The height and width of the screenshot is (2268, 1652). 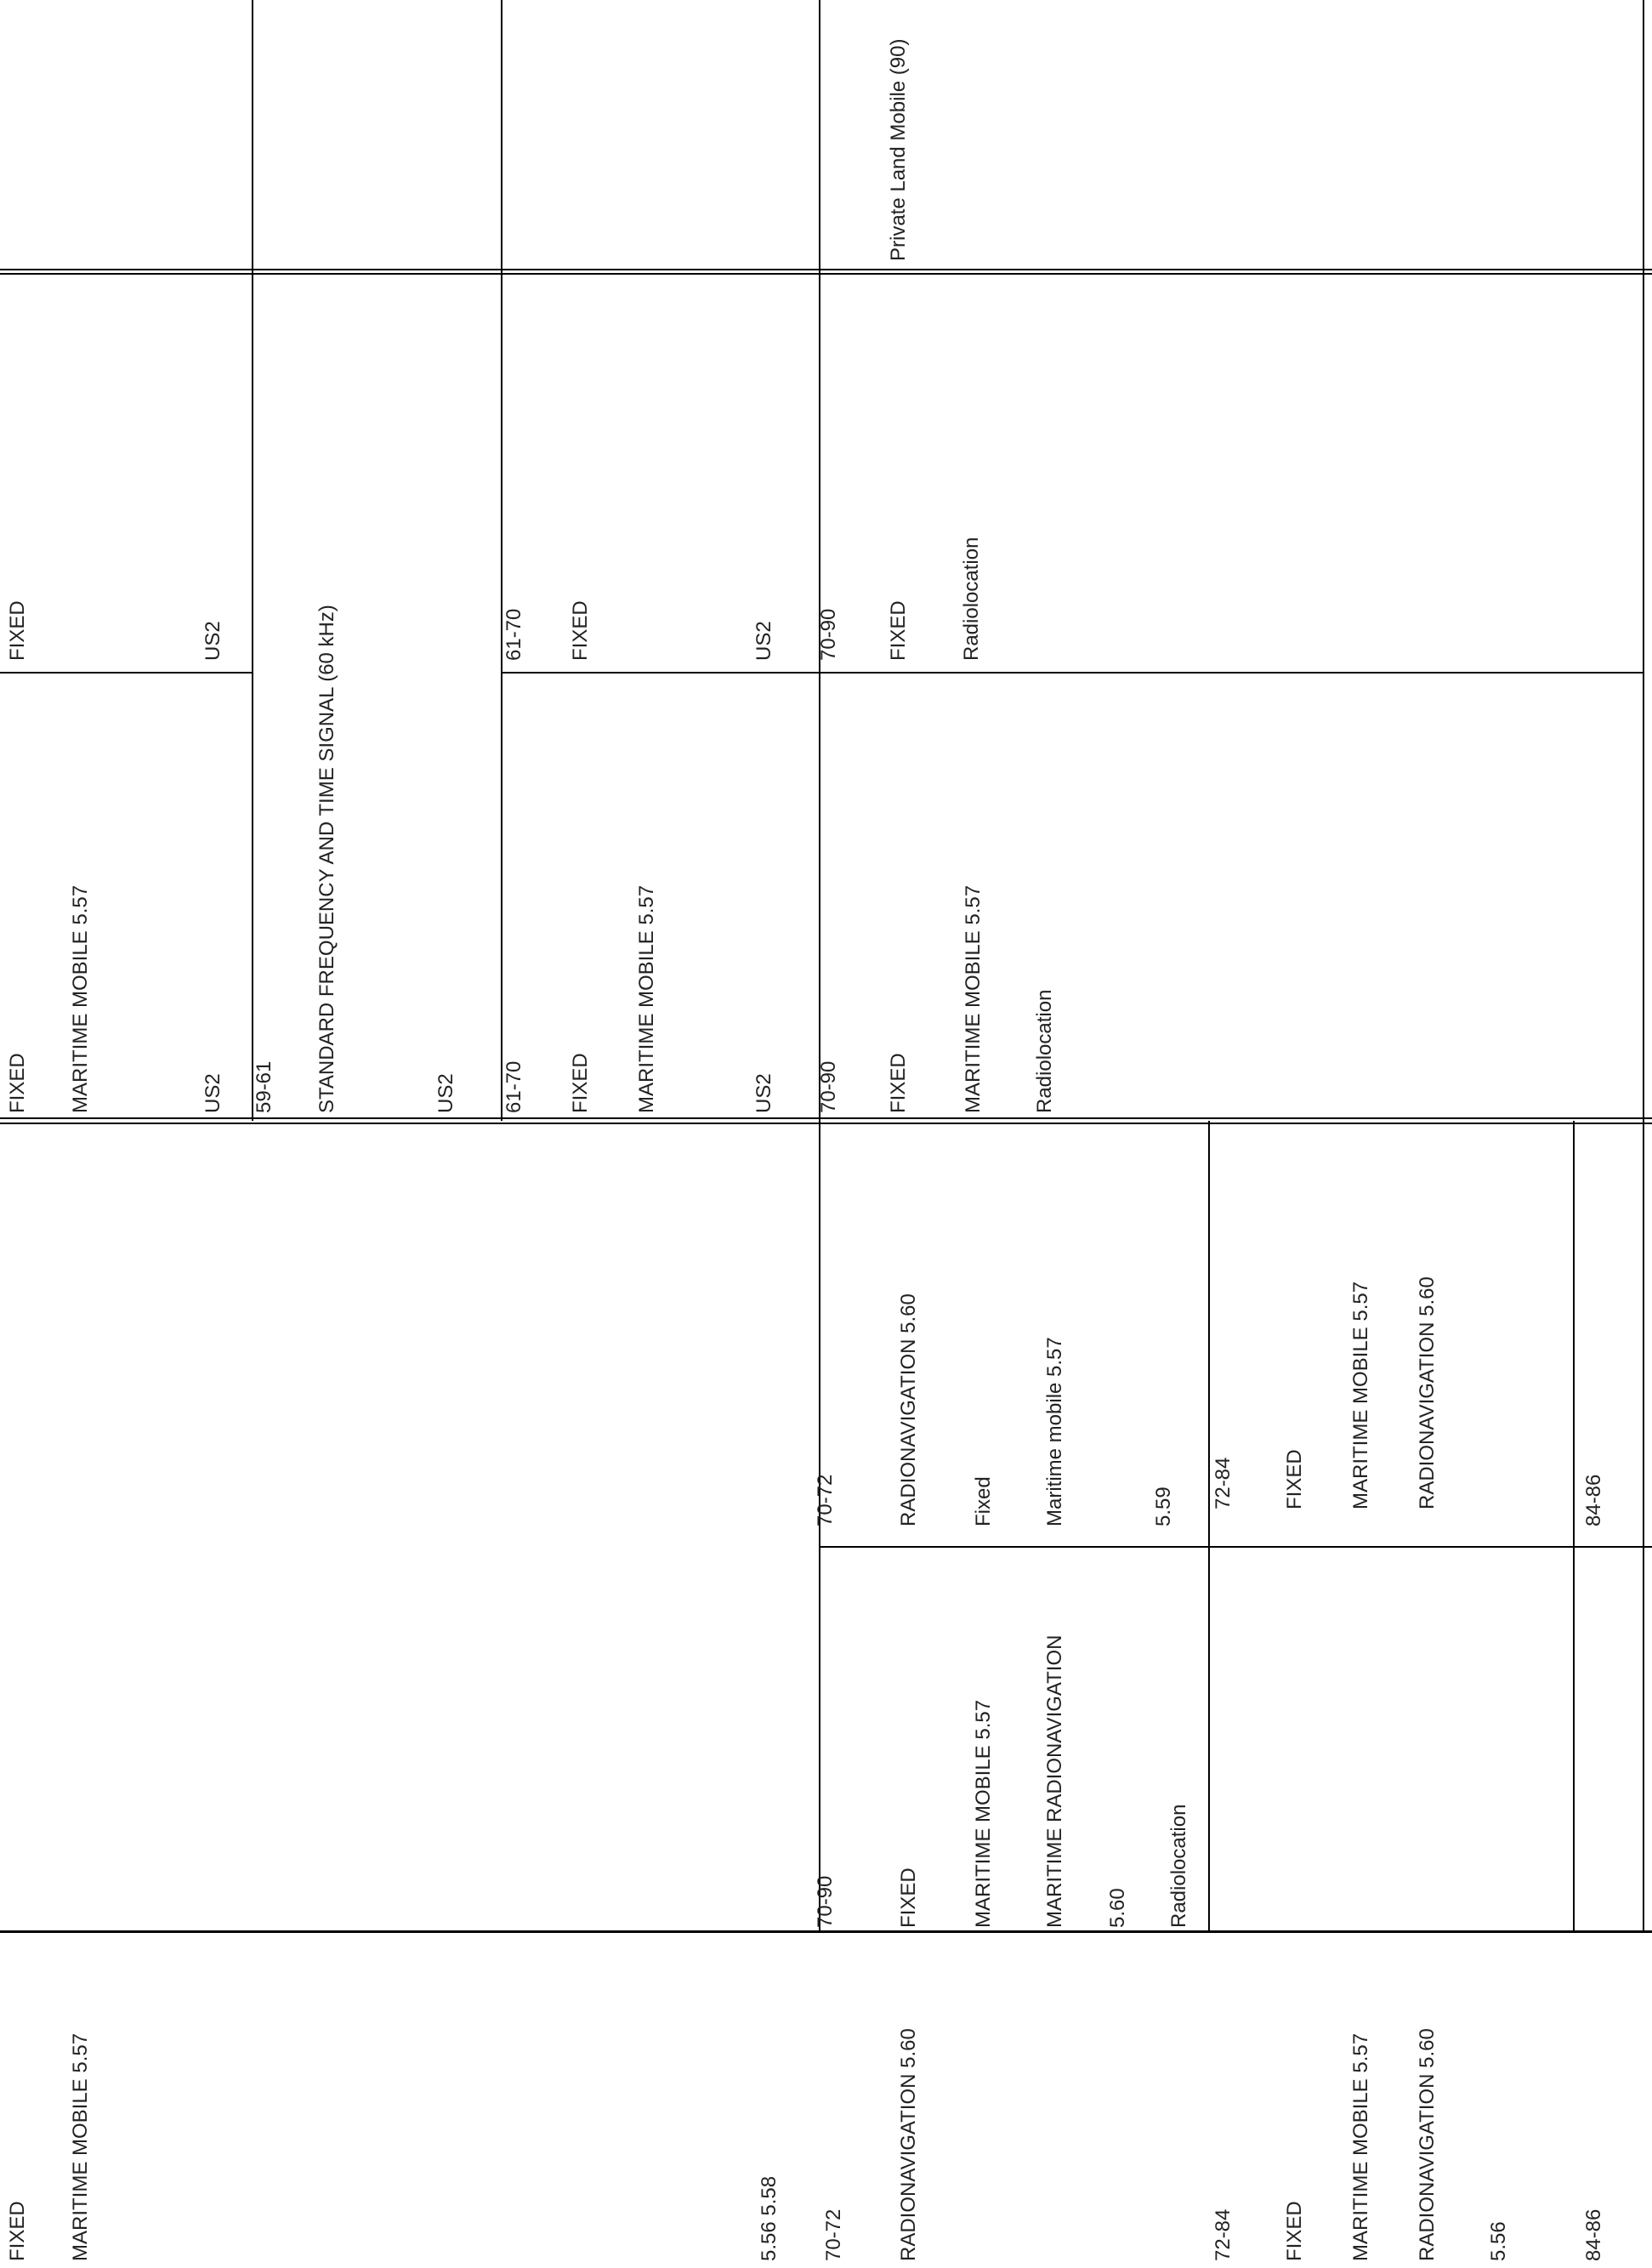 I want to click on region3-bottom-boundary, so click(x=826, y=1931).